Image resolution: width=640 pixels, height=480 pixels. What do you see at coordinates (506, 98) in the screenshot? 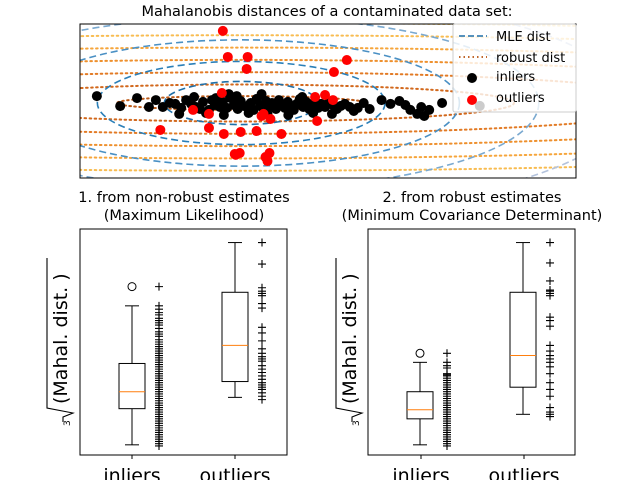
I see `legend-entry-outliers: outliers` at bounding box center [506, 98].